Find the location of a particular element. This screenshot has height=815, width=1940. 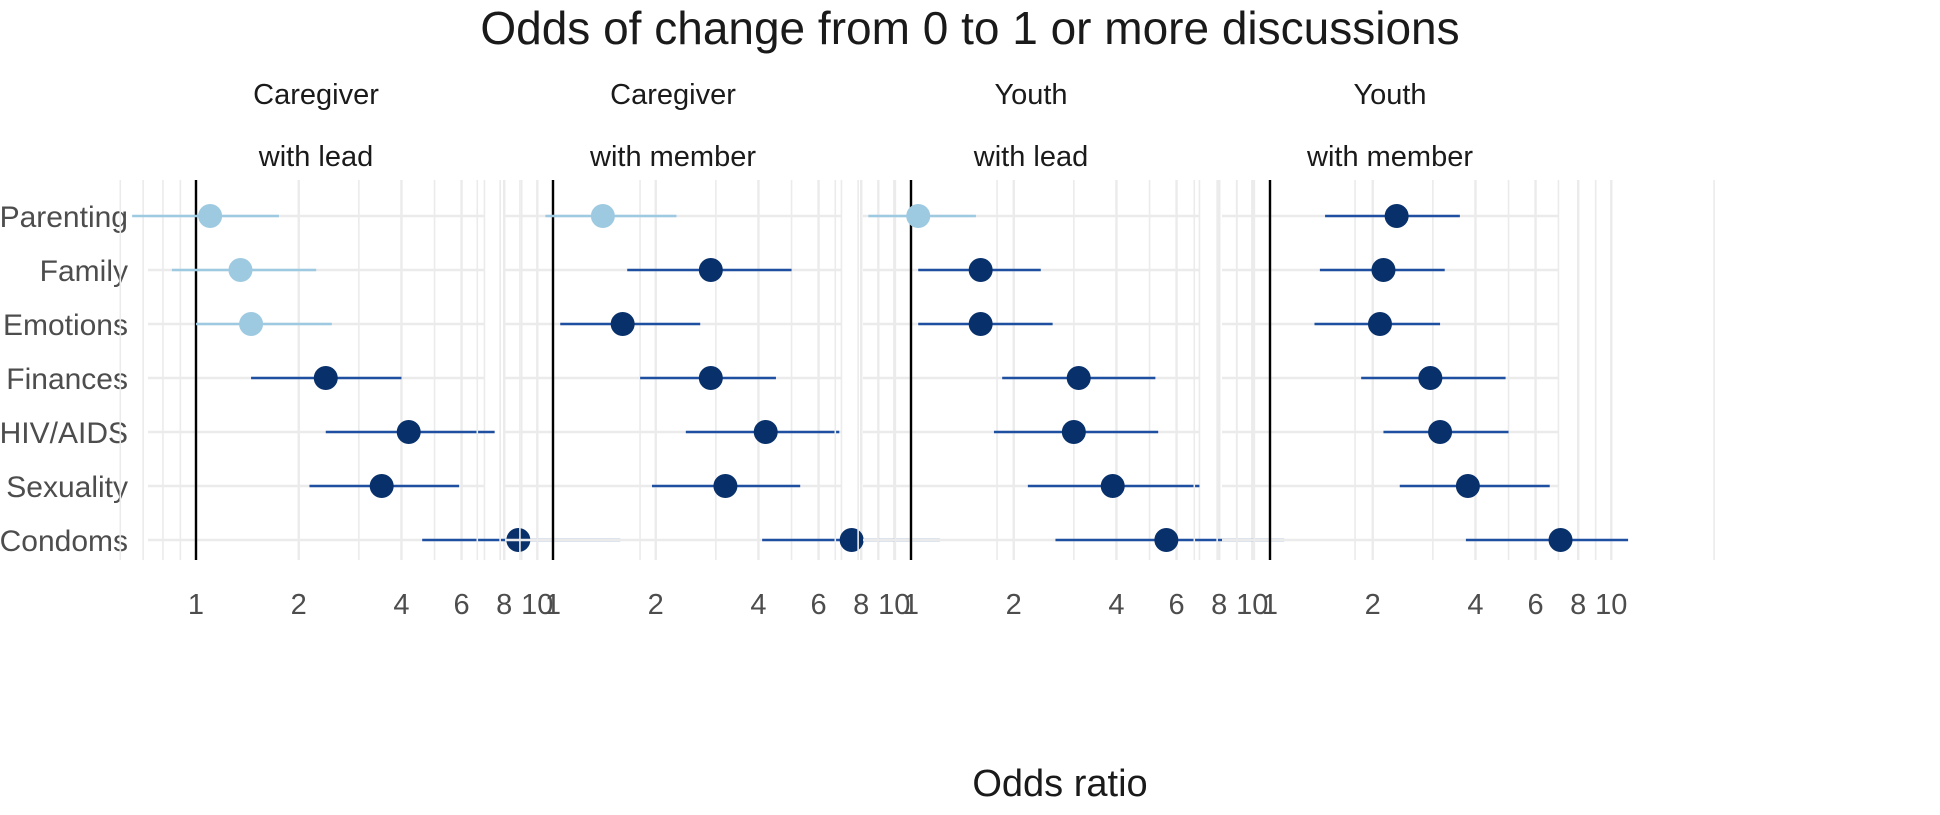

category-label: Family is located at coordinates (84, 271).